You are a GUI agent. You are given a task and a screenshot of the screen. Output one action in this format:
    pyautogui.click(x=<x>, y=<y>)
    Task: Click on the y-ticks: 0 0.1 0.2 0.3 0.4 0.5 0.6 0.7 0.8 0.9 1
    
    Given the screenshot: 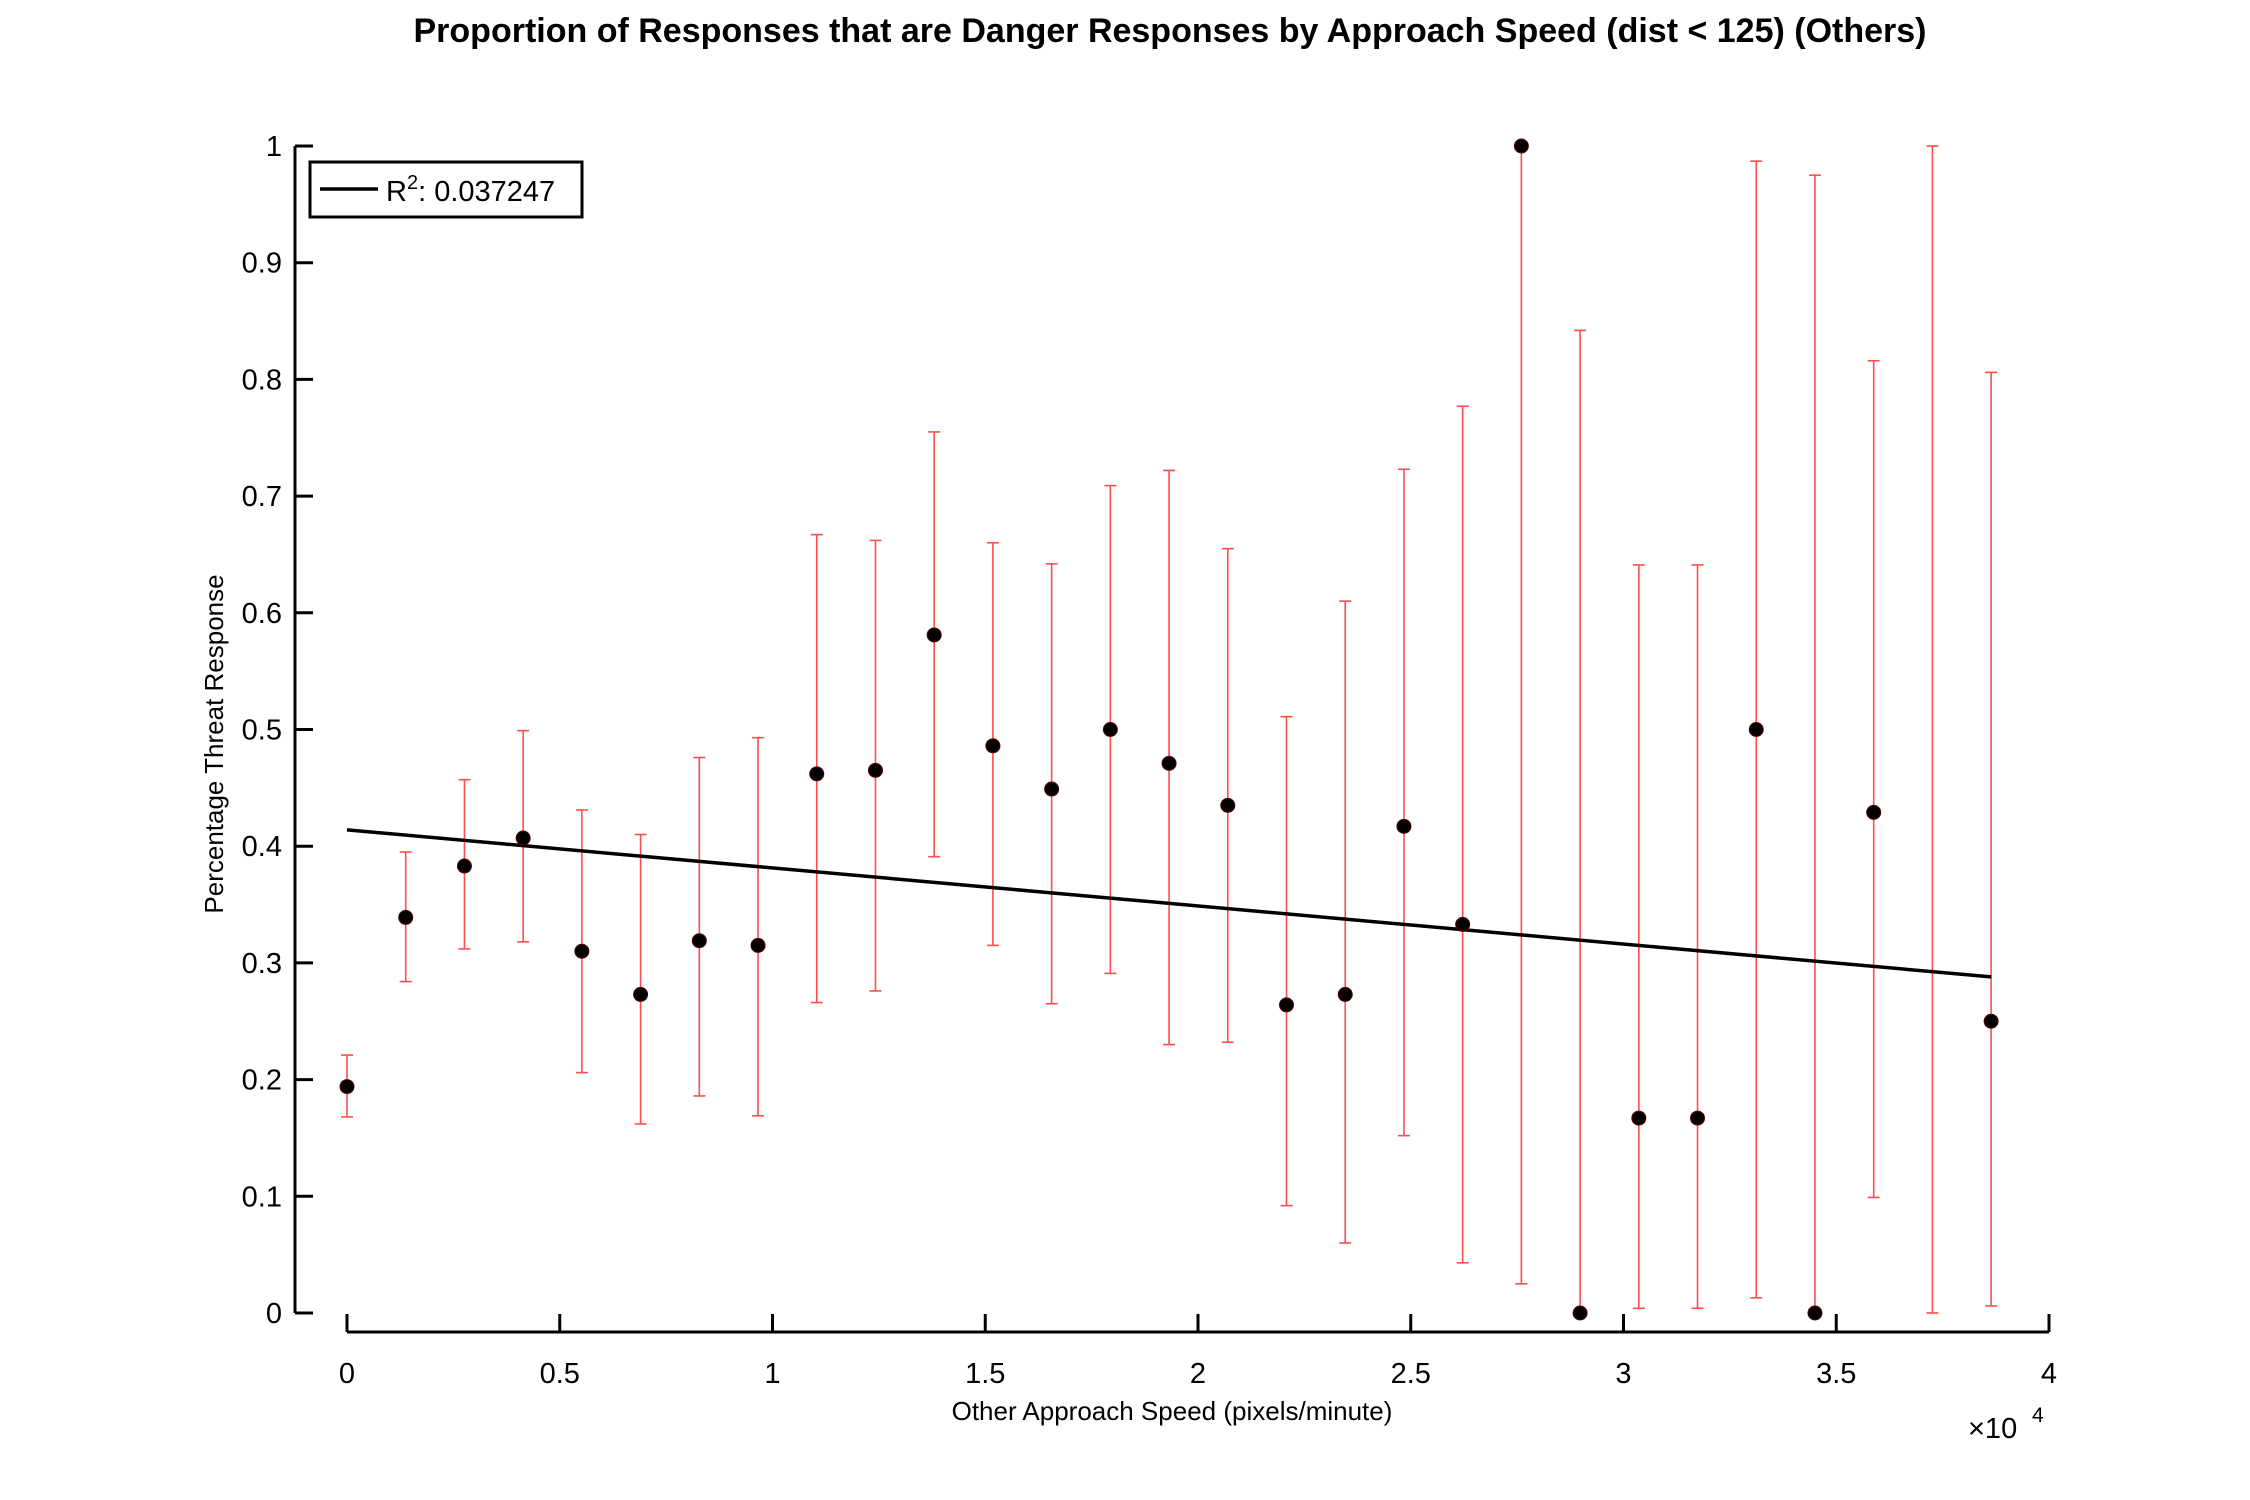 What is the action you would take?
    pyautogui.click(x=277, y=730)
    